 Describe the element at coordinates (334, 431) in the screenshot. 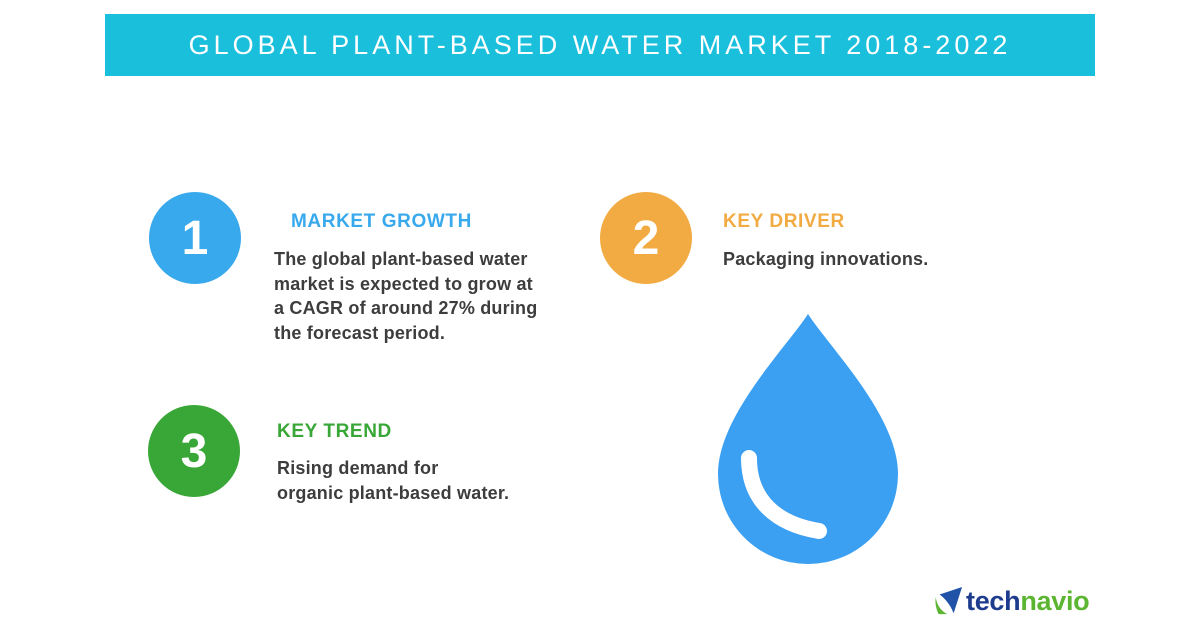

I see `key-trend-heading: KEY TREND` at that location.